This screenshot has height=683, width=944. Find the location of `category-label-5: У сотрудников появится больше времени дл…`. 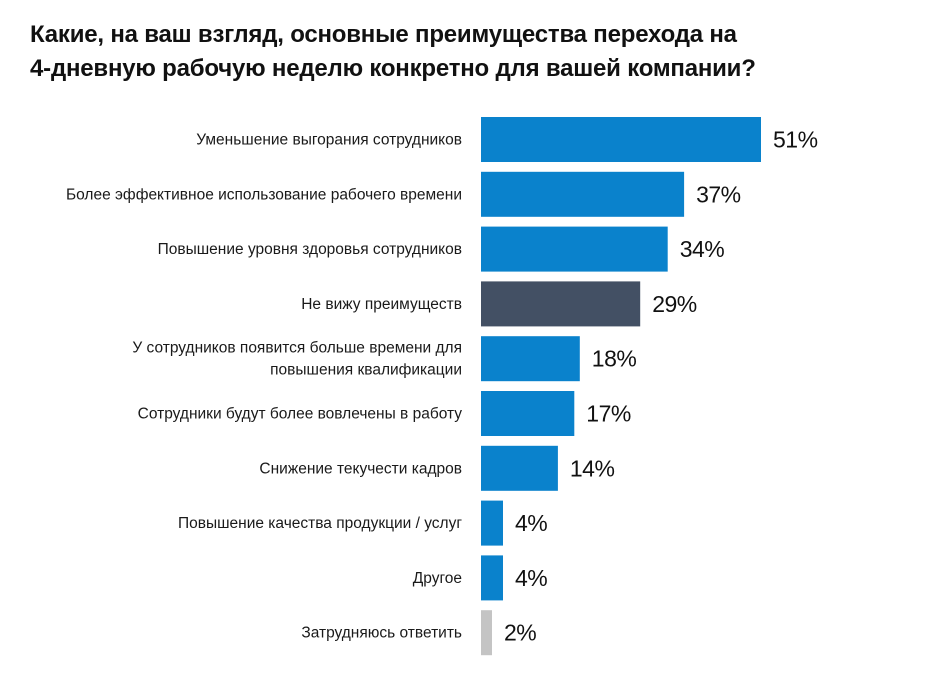

category-label-5: У сотрудников появится больше времени дл… is located at coordinates (297, 359).